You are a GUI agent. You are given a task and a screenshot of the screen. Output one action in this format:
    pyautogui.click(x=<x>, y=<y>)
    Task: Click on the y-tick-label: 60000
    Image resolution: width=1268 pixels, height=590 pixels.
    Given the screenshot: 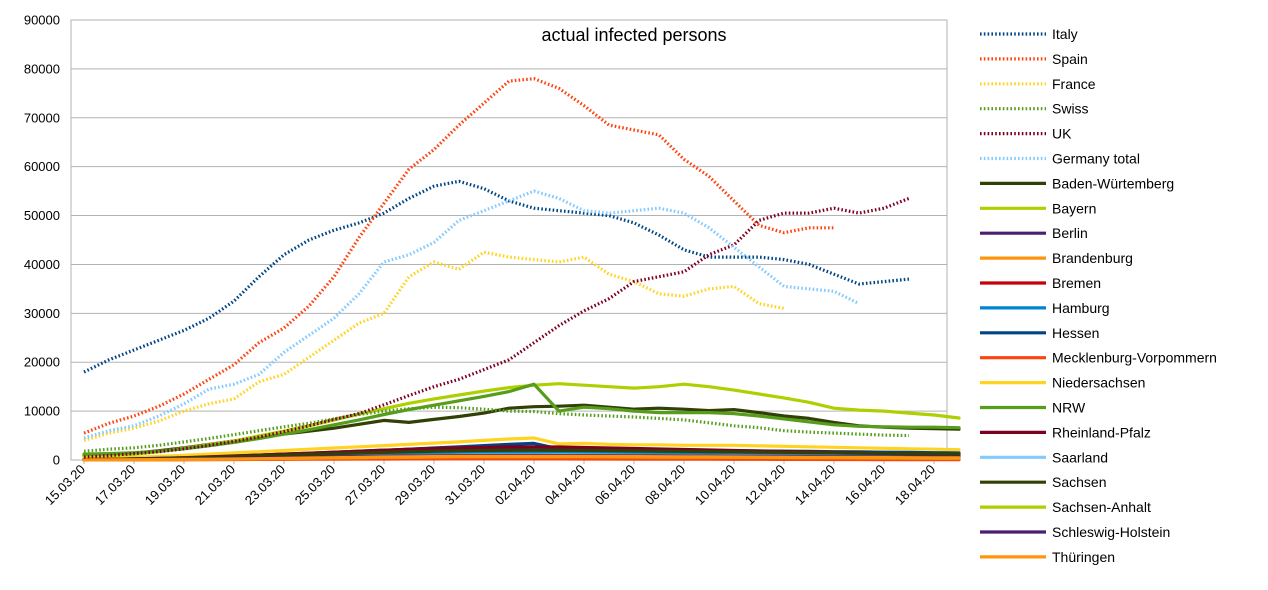 What is the action you would take?
    pyautogui.click(x=42, y=166)
    